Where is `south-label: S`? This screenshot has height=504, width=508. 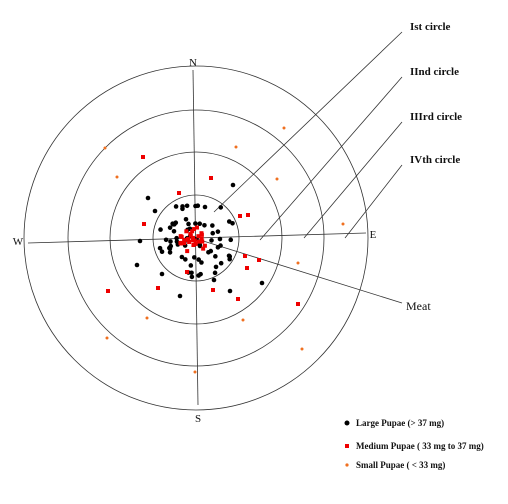
south-label: S is located at coordinates (198, 419).